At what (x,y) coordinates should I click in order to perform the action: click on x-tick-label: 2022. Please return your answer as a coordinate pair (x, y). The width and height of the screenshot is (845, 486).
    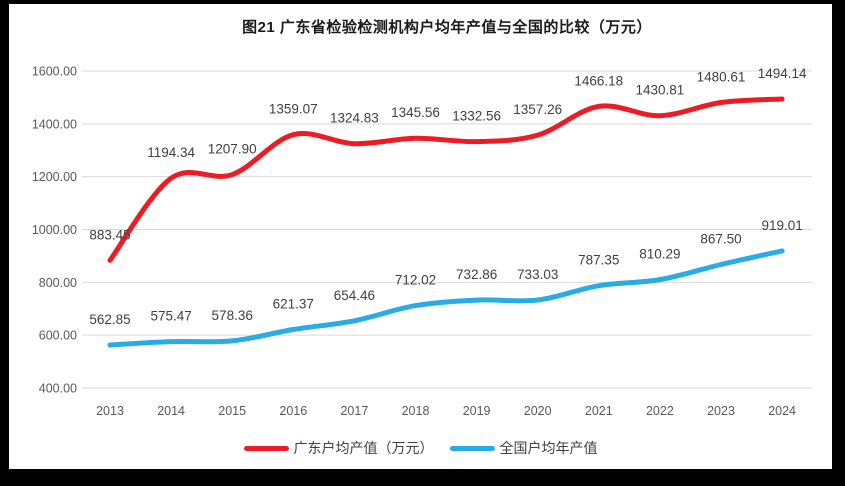
    Looking at the image, I should click on (660, 411).